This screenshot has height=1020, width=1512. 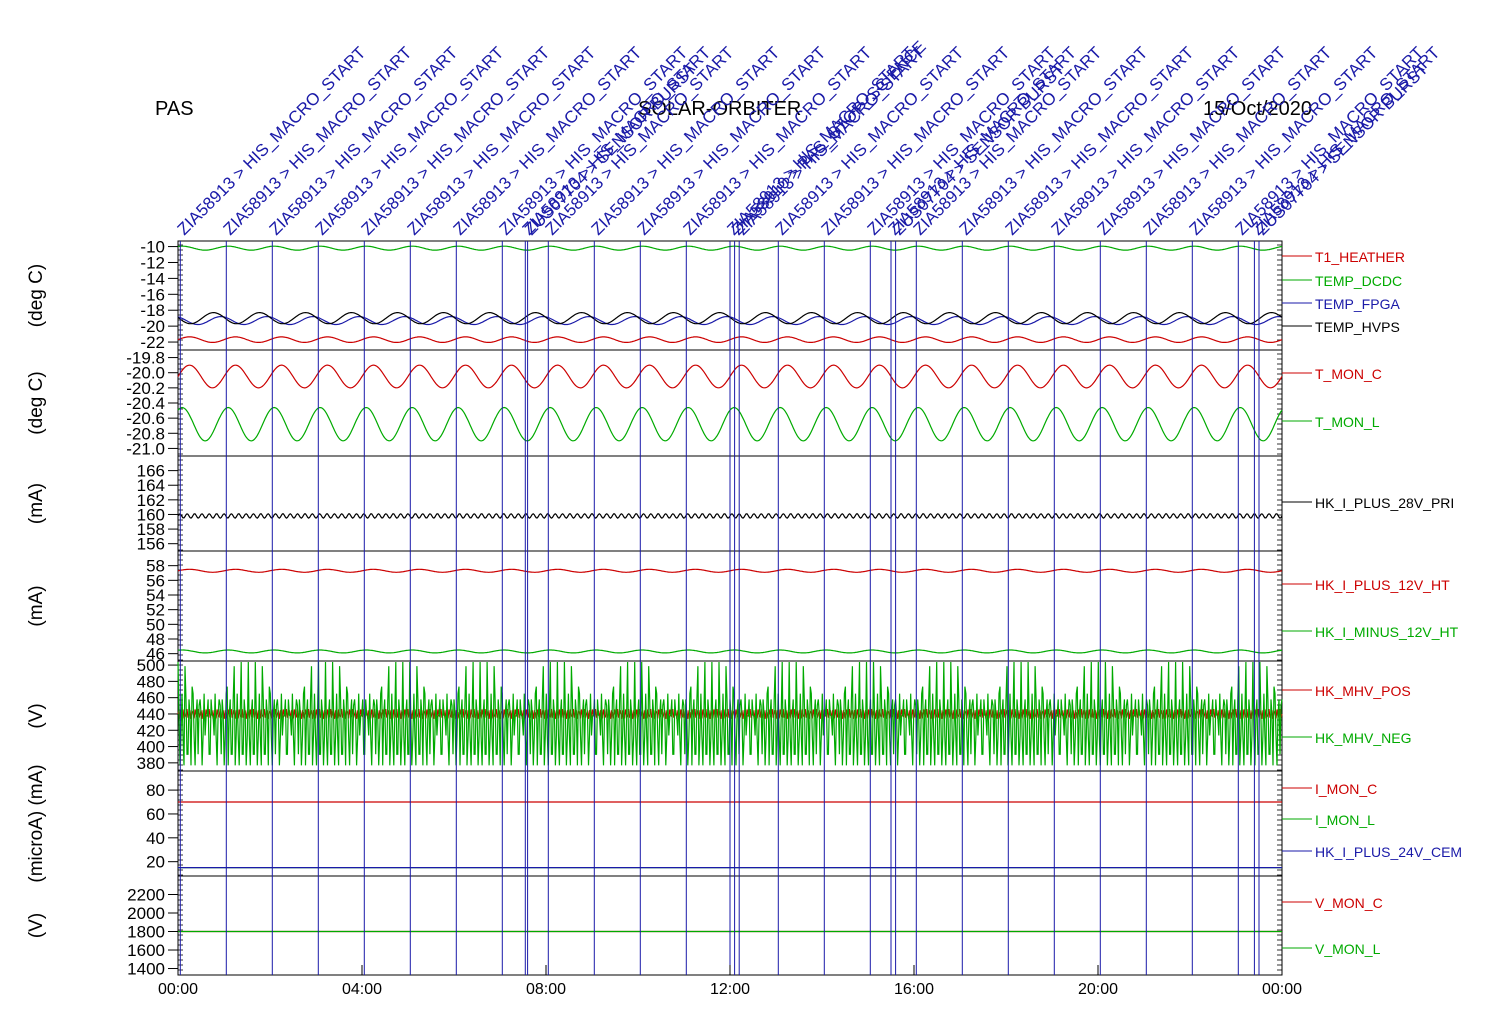 What do you see at coordinates (151, 544) in the screenshot?
I see `y-tick-label: 156` at bounding box center [151, 544].